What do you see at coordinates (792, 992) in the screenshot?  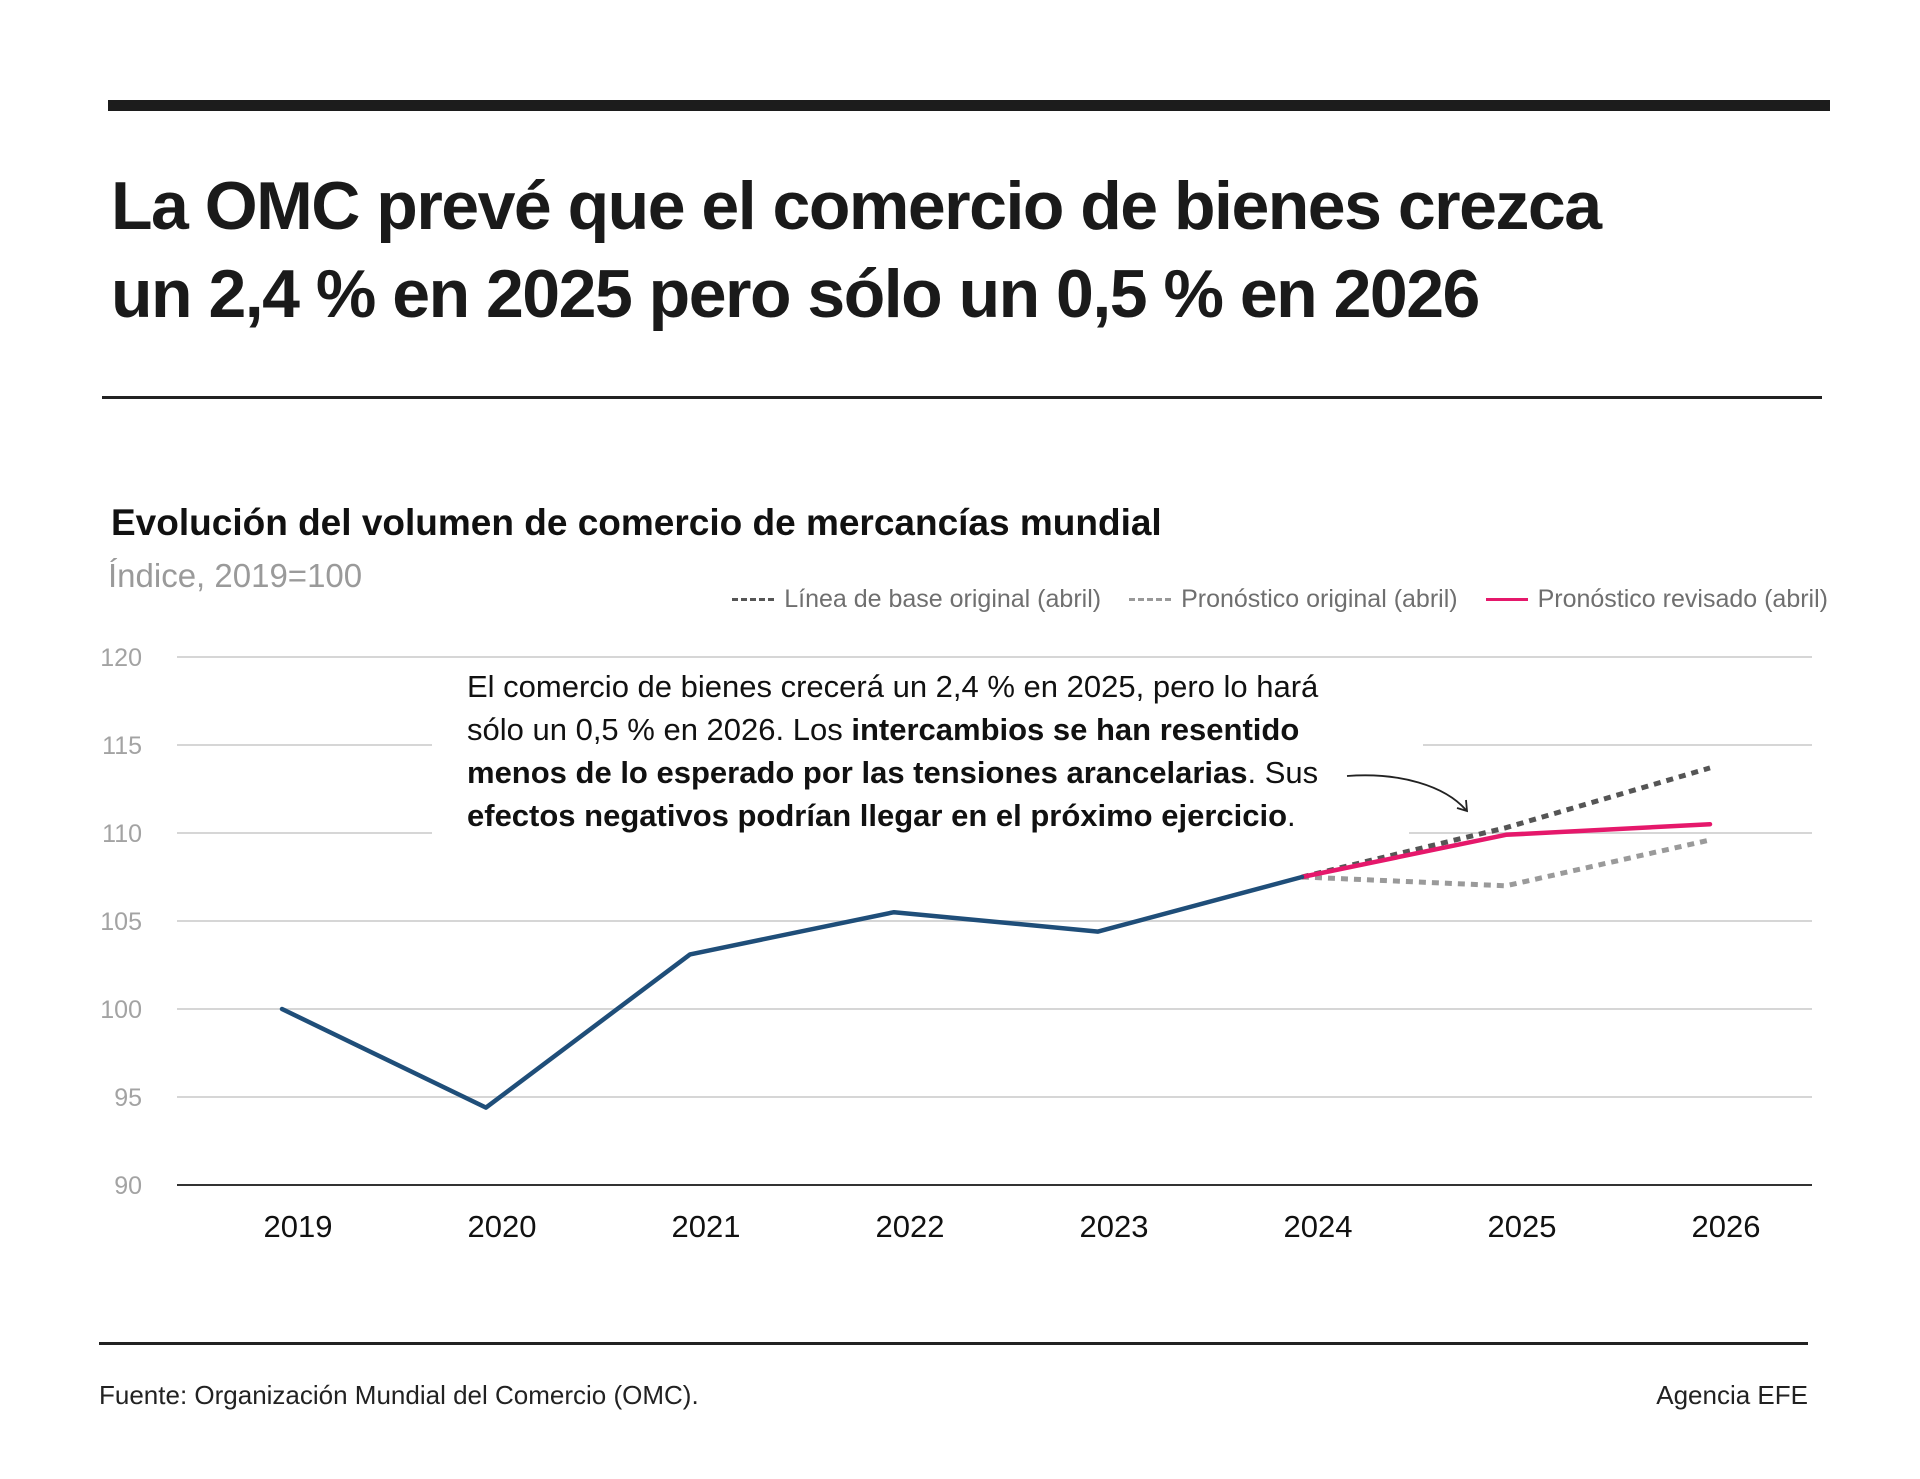 I see `series-actual-line` at bounding box center [792, 992].